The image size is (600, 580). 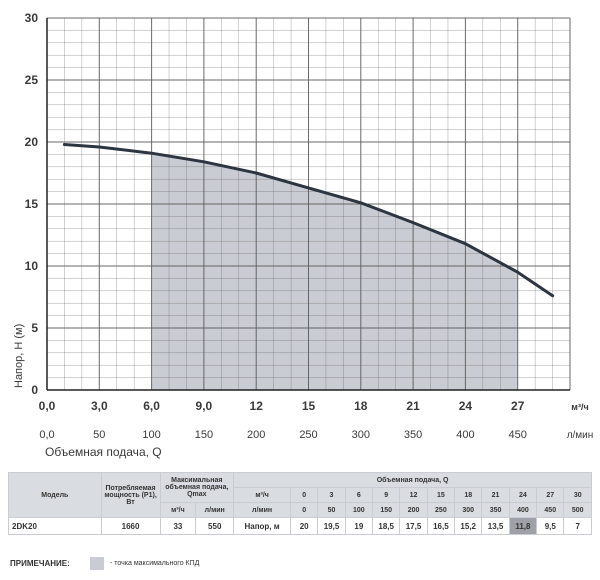 I want to click on flow-m3h-4: 12, so click(x=413, y=495).